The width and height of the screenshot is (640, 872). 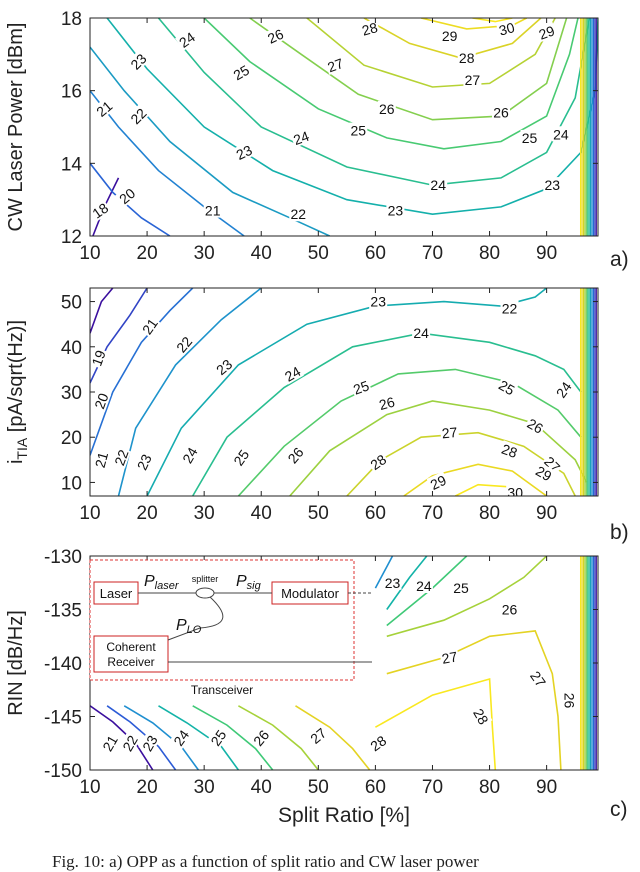 I want to click on x-tick-label: 50, so click(x=318, y=787).